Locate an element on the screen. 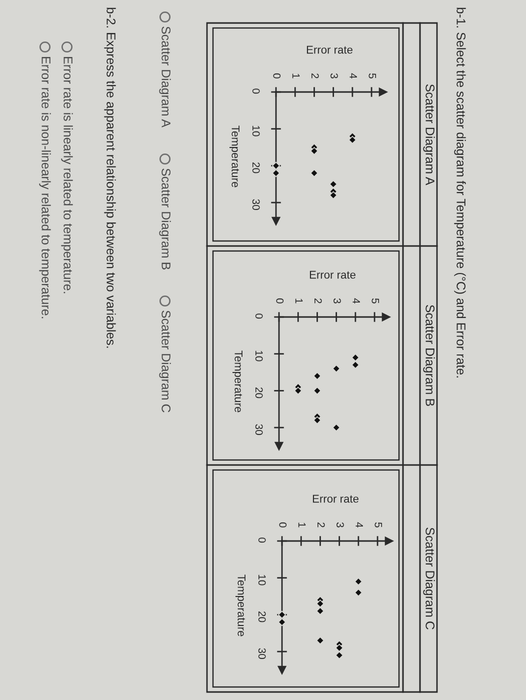 The image size is (526, 700). text: Error rate is linearly related to temperature. is located at coordinates (67, 175).